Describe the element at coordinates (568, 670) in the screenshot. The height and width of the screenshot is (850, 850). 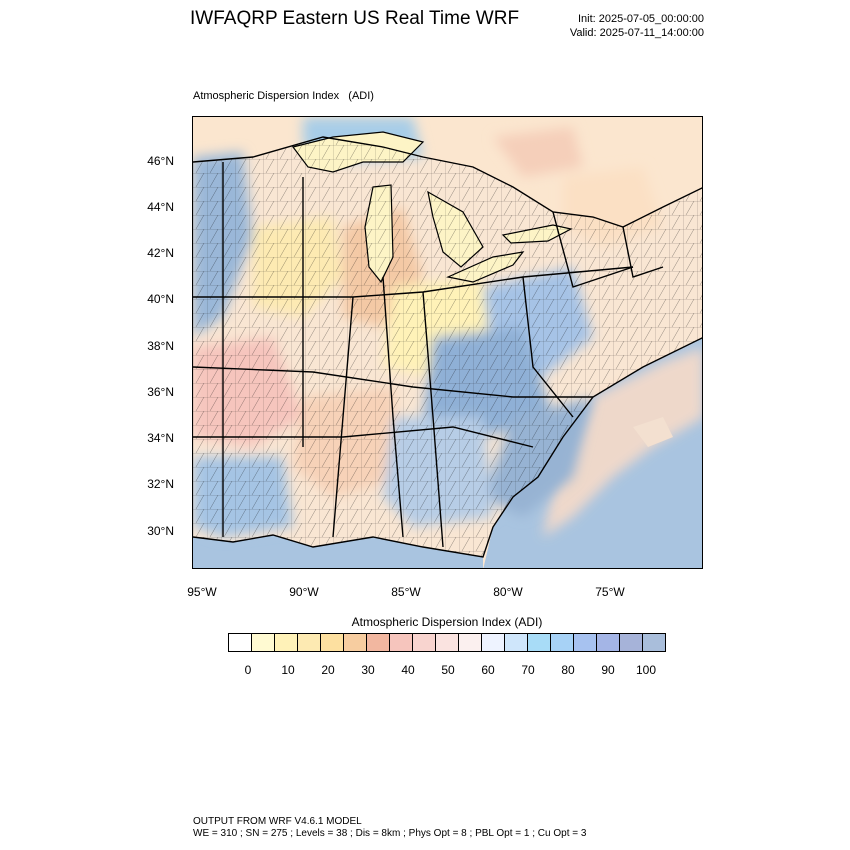
I see `colorbar-tick: 80` at that location.